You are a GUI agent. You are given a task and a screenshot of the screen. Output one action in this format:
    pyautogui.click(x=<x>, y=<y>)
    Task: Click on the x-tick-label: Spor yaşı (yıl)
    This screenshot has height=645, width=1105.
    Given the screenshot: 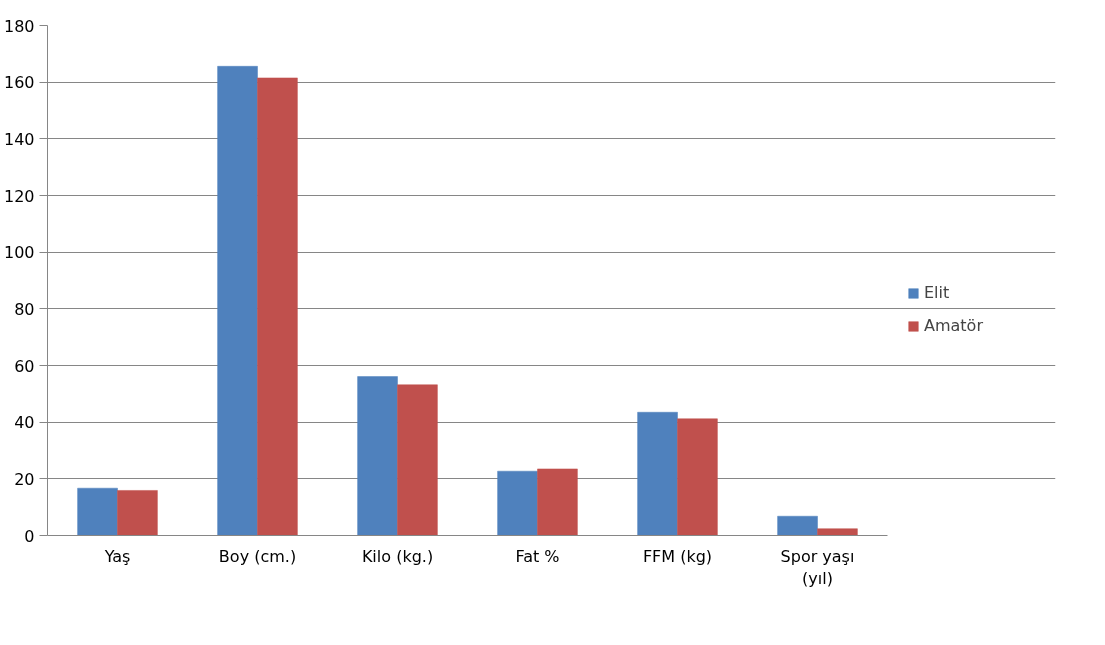 What is the action you would take?
    pyautogui.click(x=817, y=567)
    